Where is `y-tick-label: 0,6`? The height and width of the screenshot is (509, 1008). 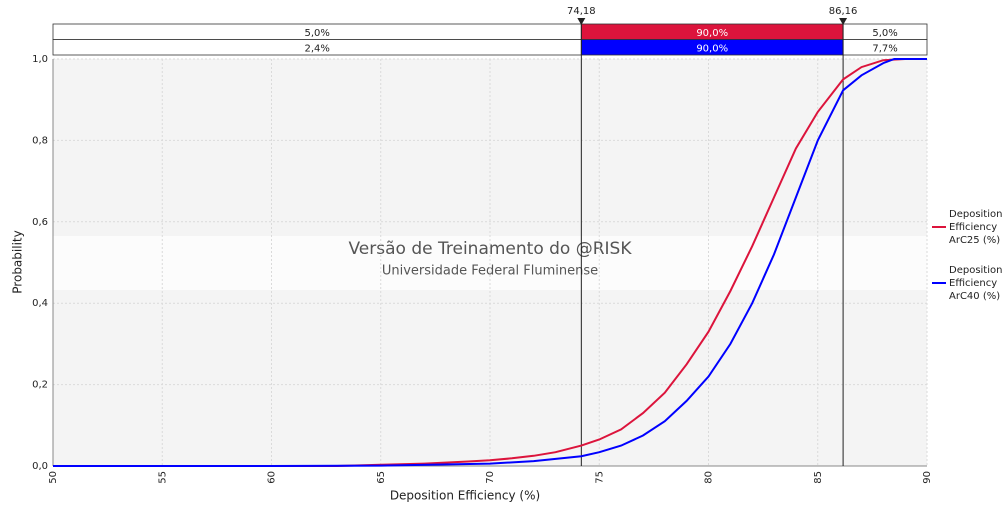
y-tick-label: 0,6 is located at coordinates (40, 222).